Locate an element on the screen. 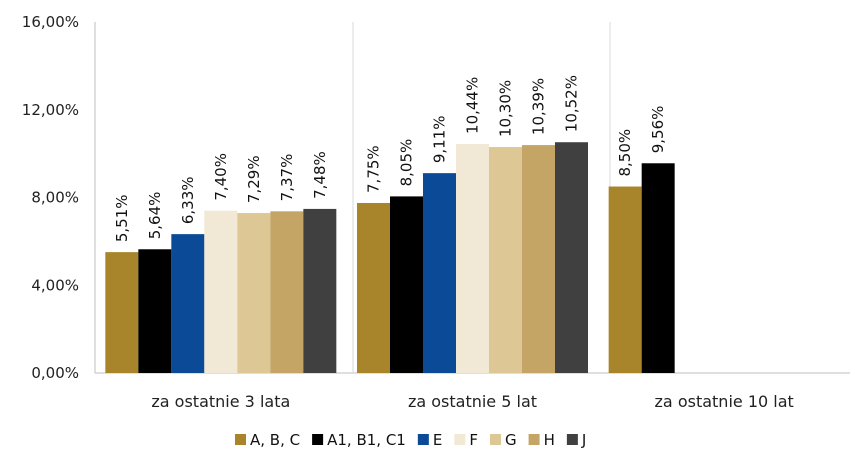 The height and width of the screenshot is (458, 855). data-label: 9,11% is located at coordinates (440, 139).